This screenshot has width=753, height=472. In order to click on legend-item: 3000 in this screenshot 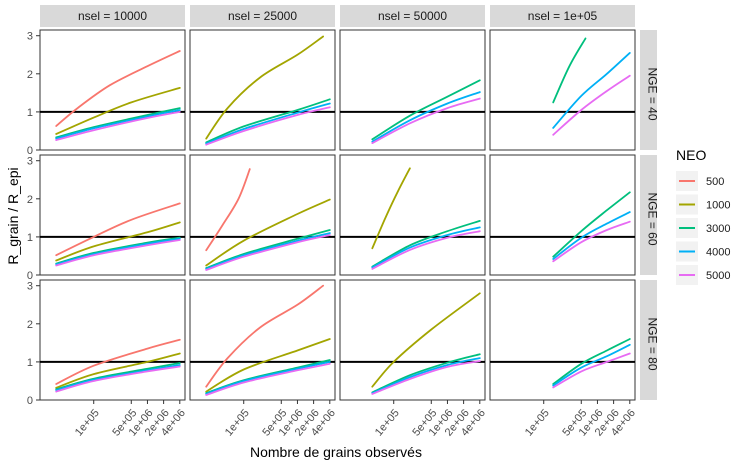, I will do `click(703, 228)`.